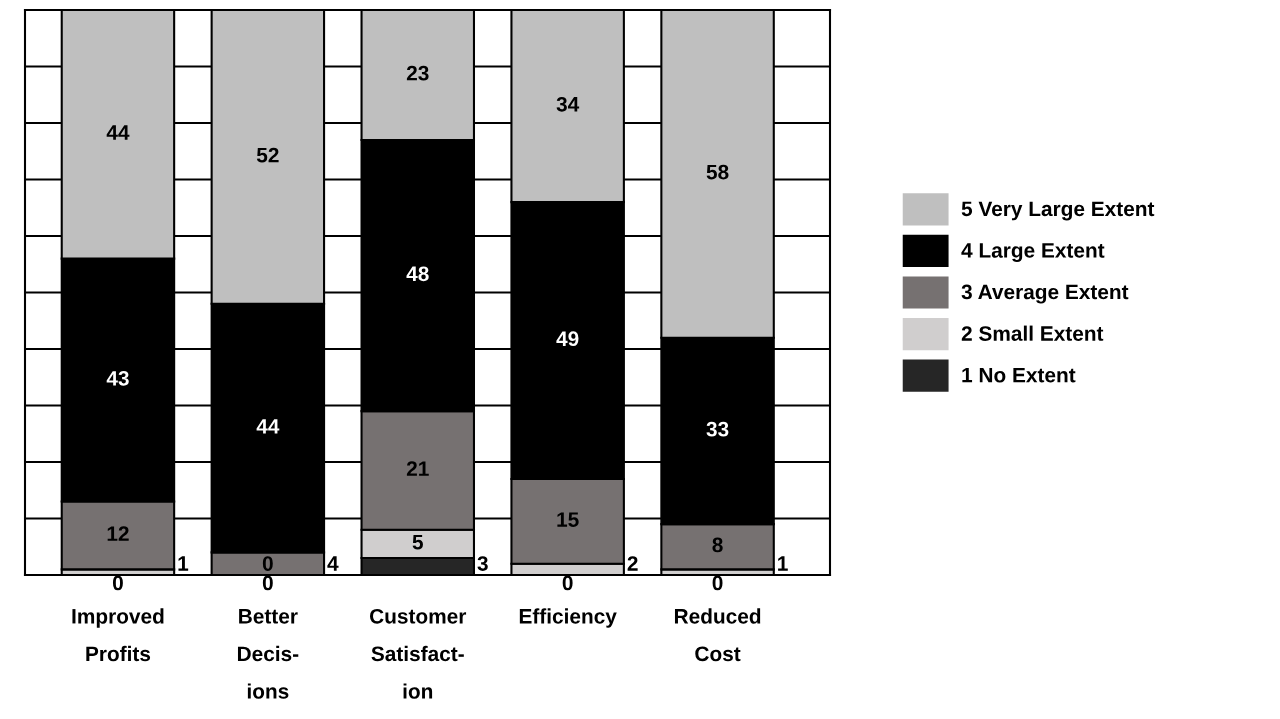  What do you see at coordinates (1032, 333) in the screenshot?
I see `legend-label: 2 Small Extent` at bounding box center [1032, 333].